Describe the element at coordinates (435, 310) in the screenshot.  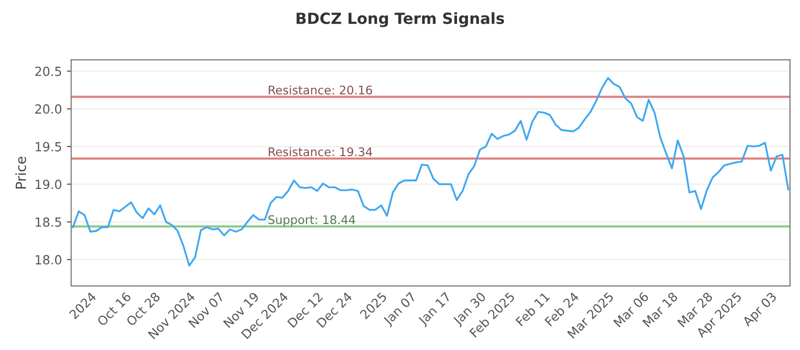
I see `x-tick-label: Jan 17` at that location.